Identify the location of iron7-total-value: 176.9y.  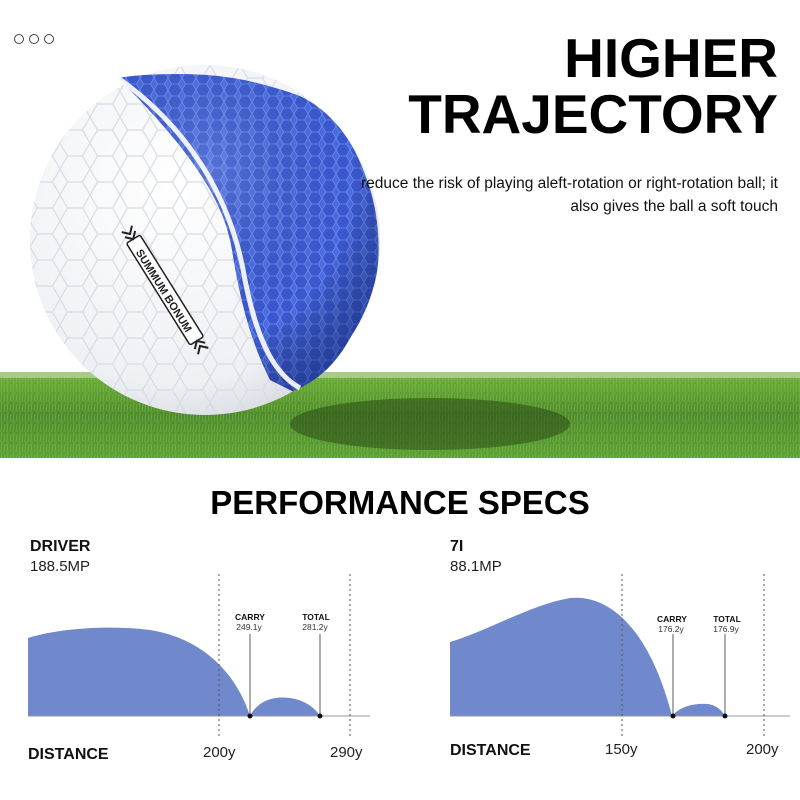
(726, 629).